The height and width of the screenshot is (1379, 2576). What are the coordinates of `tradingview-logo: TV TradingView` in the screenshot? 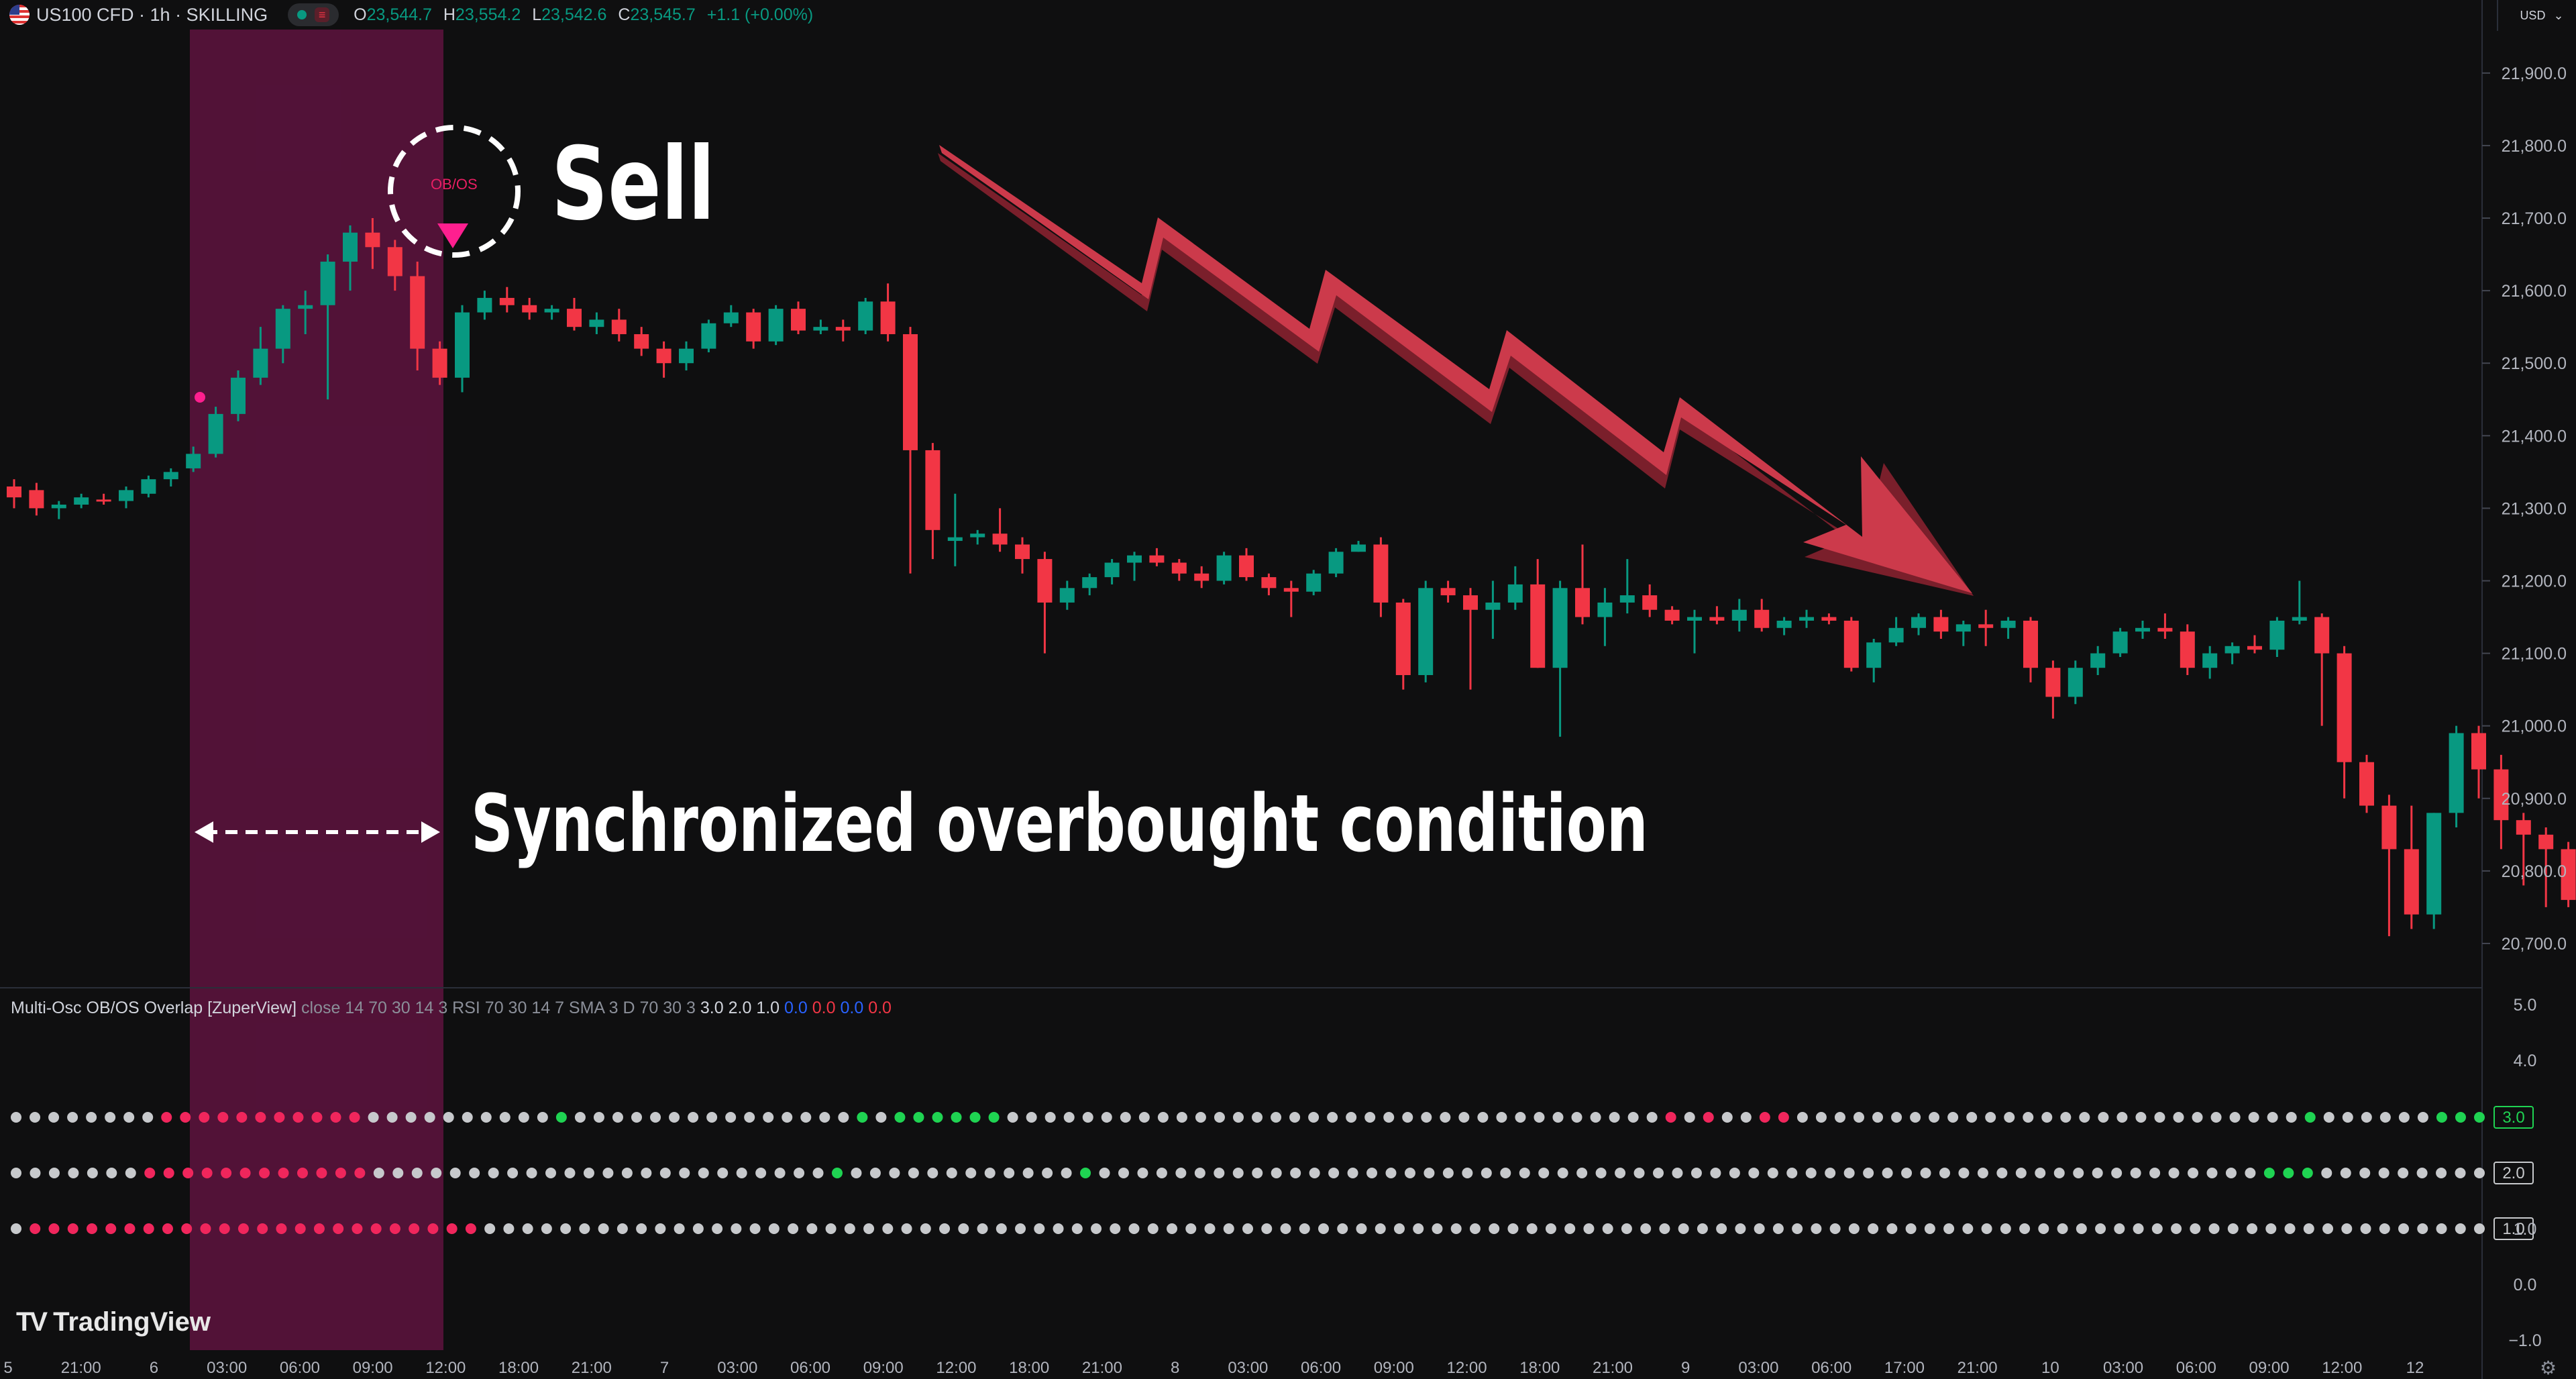 It's located at (113, 1322).